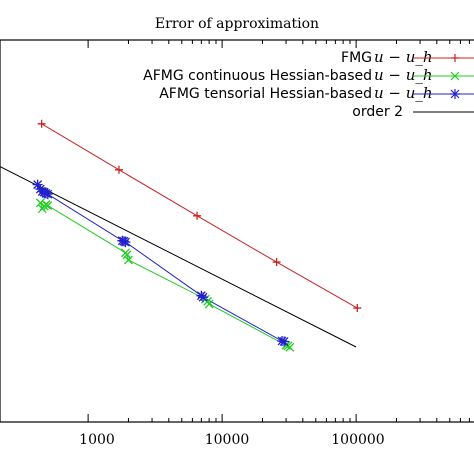  What do you see at coordinates (455, 76) in the screenshot?
I see `legend-marker-afmg-continuous` at bounding box center [455, 76].